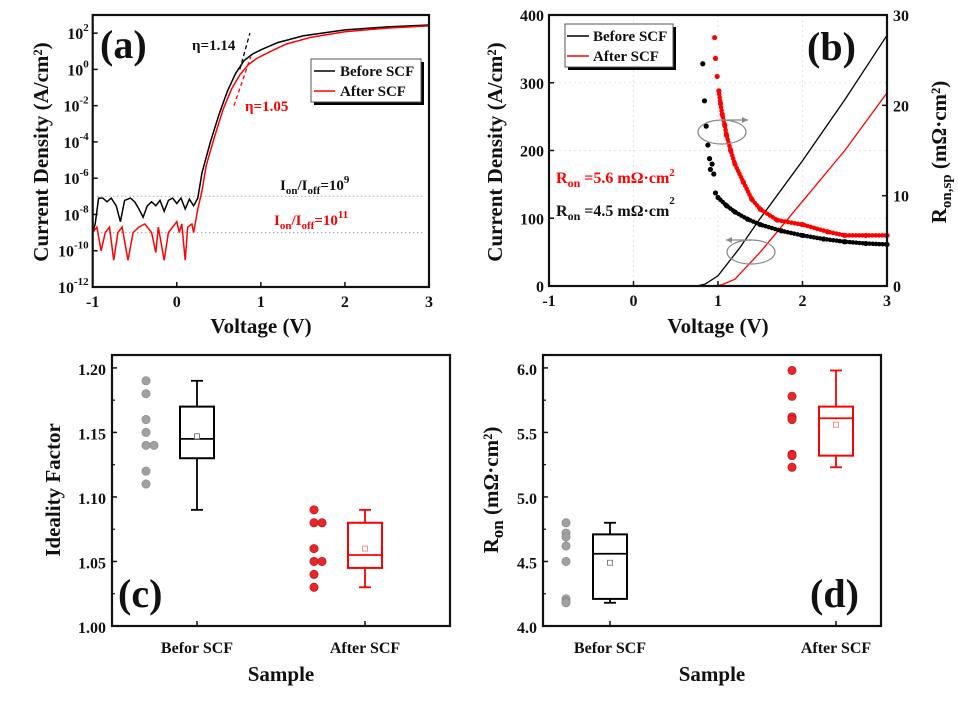  I want to click on y-tick-label: 10⁻¹², so click(73, 286).